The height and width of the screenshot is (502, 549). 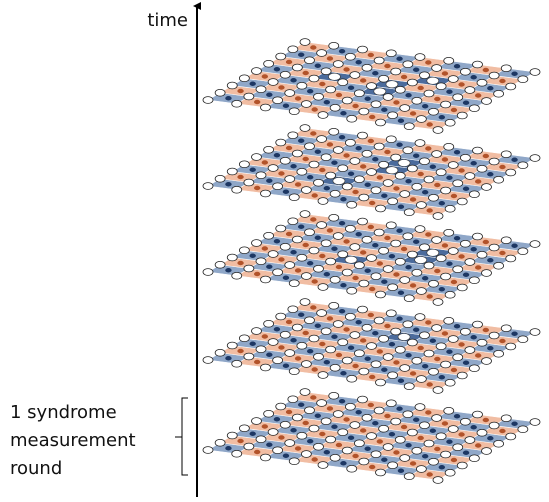 I want to click on bracket, so click(x=181, y=436).